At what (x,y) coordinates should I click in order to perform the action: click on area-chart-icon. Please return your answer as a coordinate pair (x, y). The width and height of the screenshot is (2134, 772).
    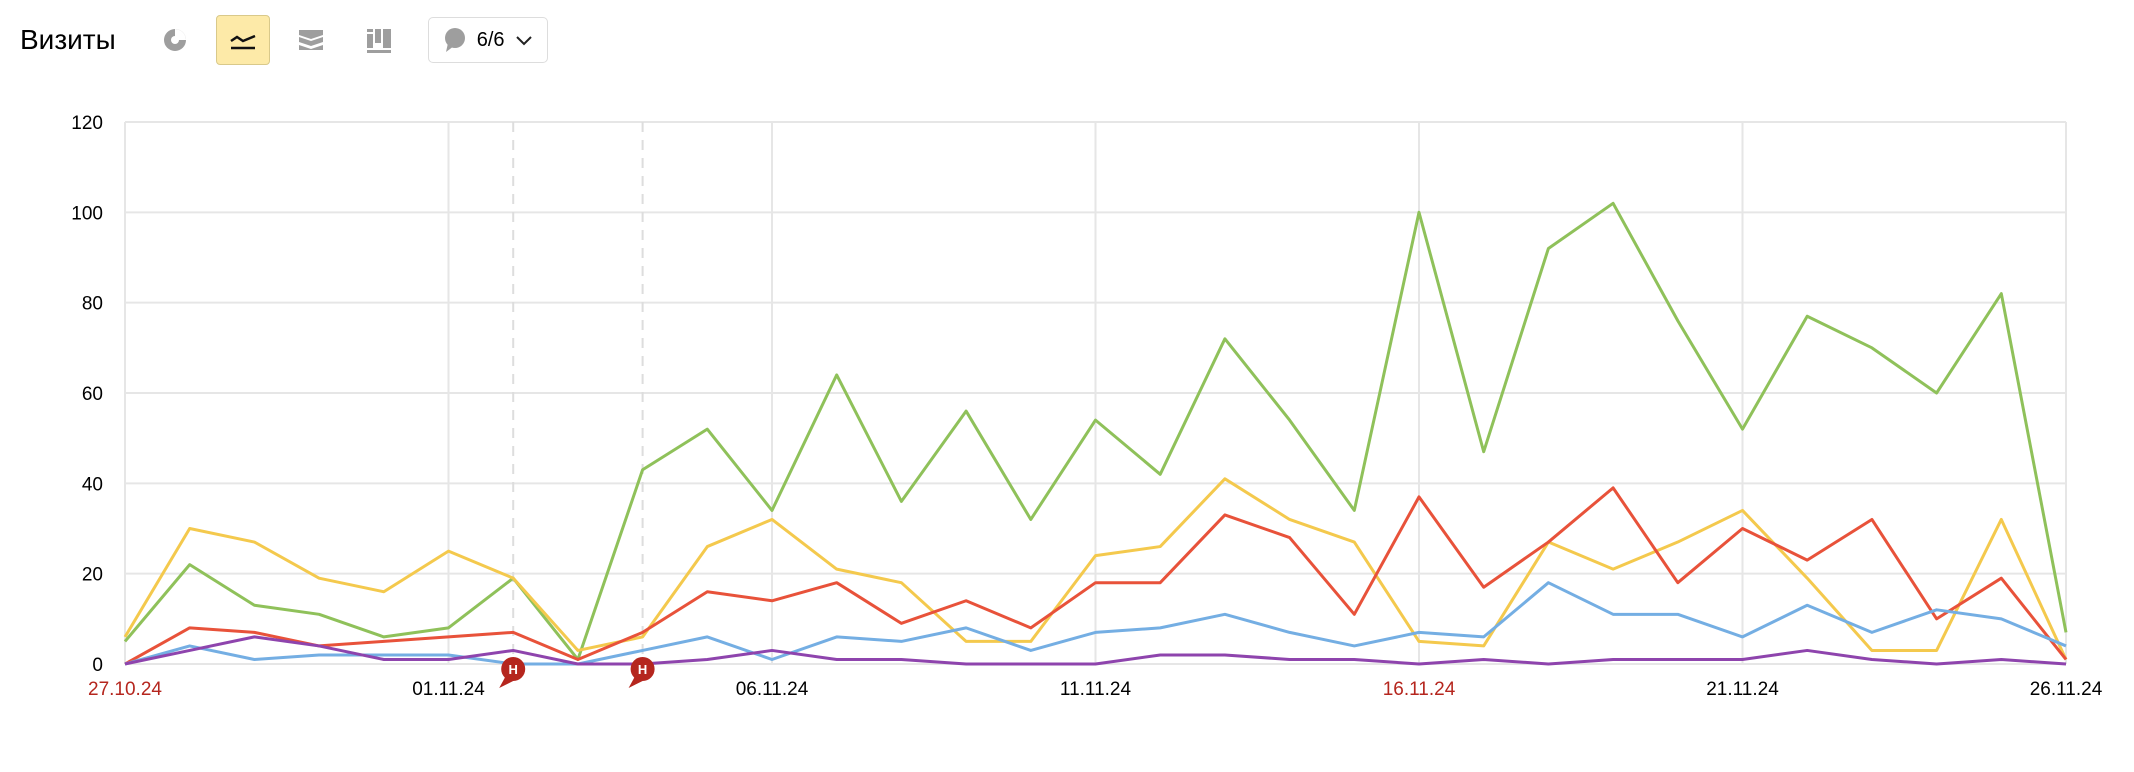
    Looking at the image, I should click on (310, 40).